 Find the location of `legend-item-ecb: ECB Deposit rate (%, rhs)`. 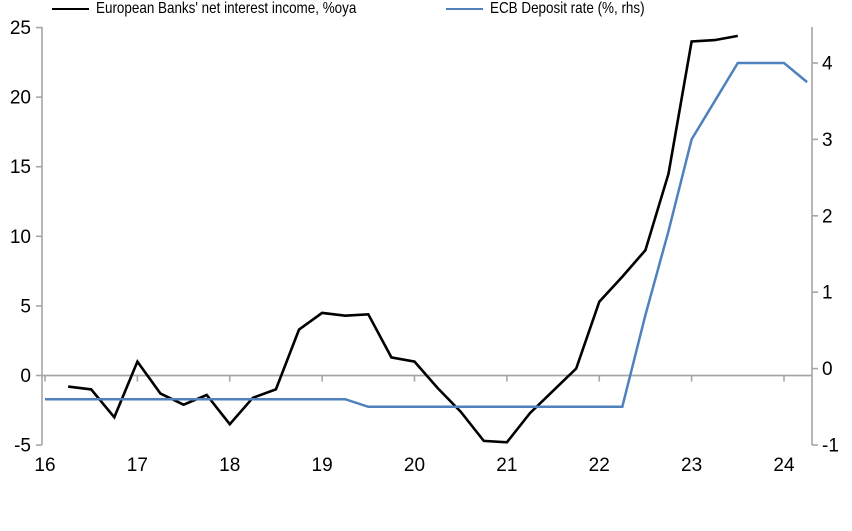

legend-item-ecb: ECB Deposit rate (%, rhs) is located at coordinates (559, 9).